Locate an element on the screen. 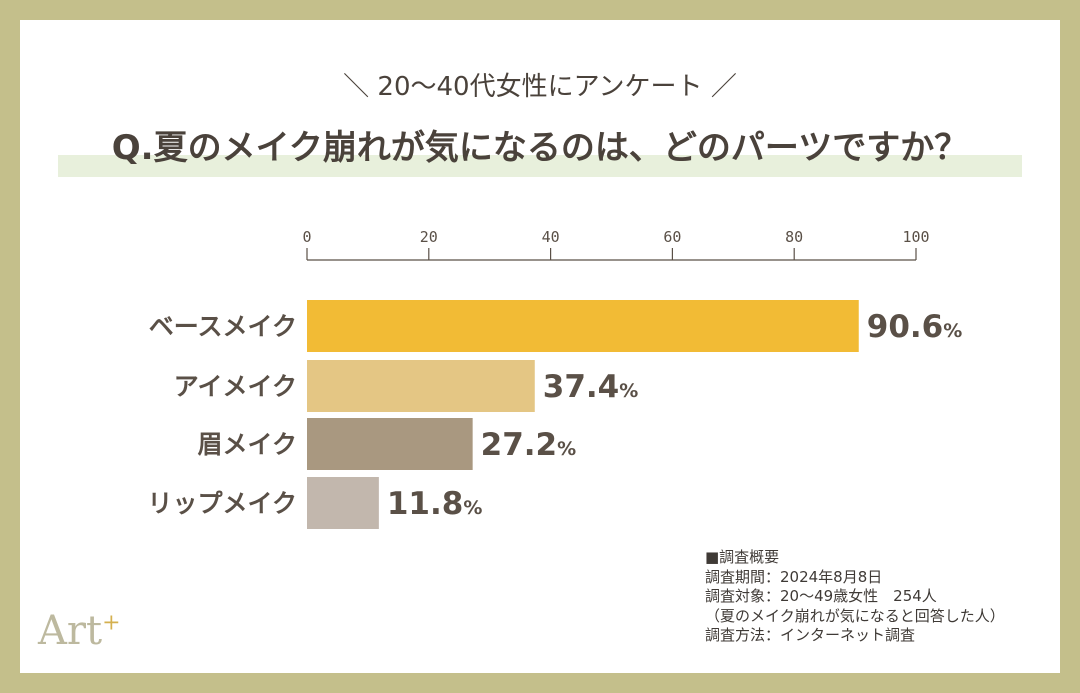 The image size is (1080, 693). logo-plus: + is located at coordinates (111, 623).